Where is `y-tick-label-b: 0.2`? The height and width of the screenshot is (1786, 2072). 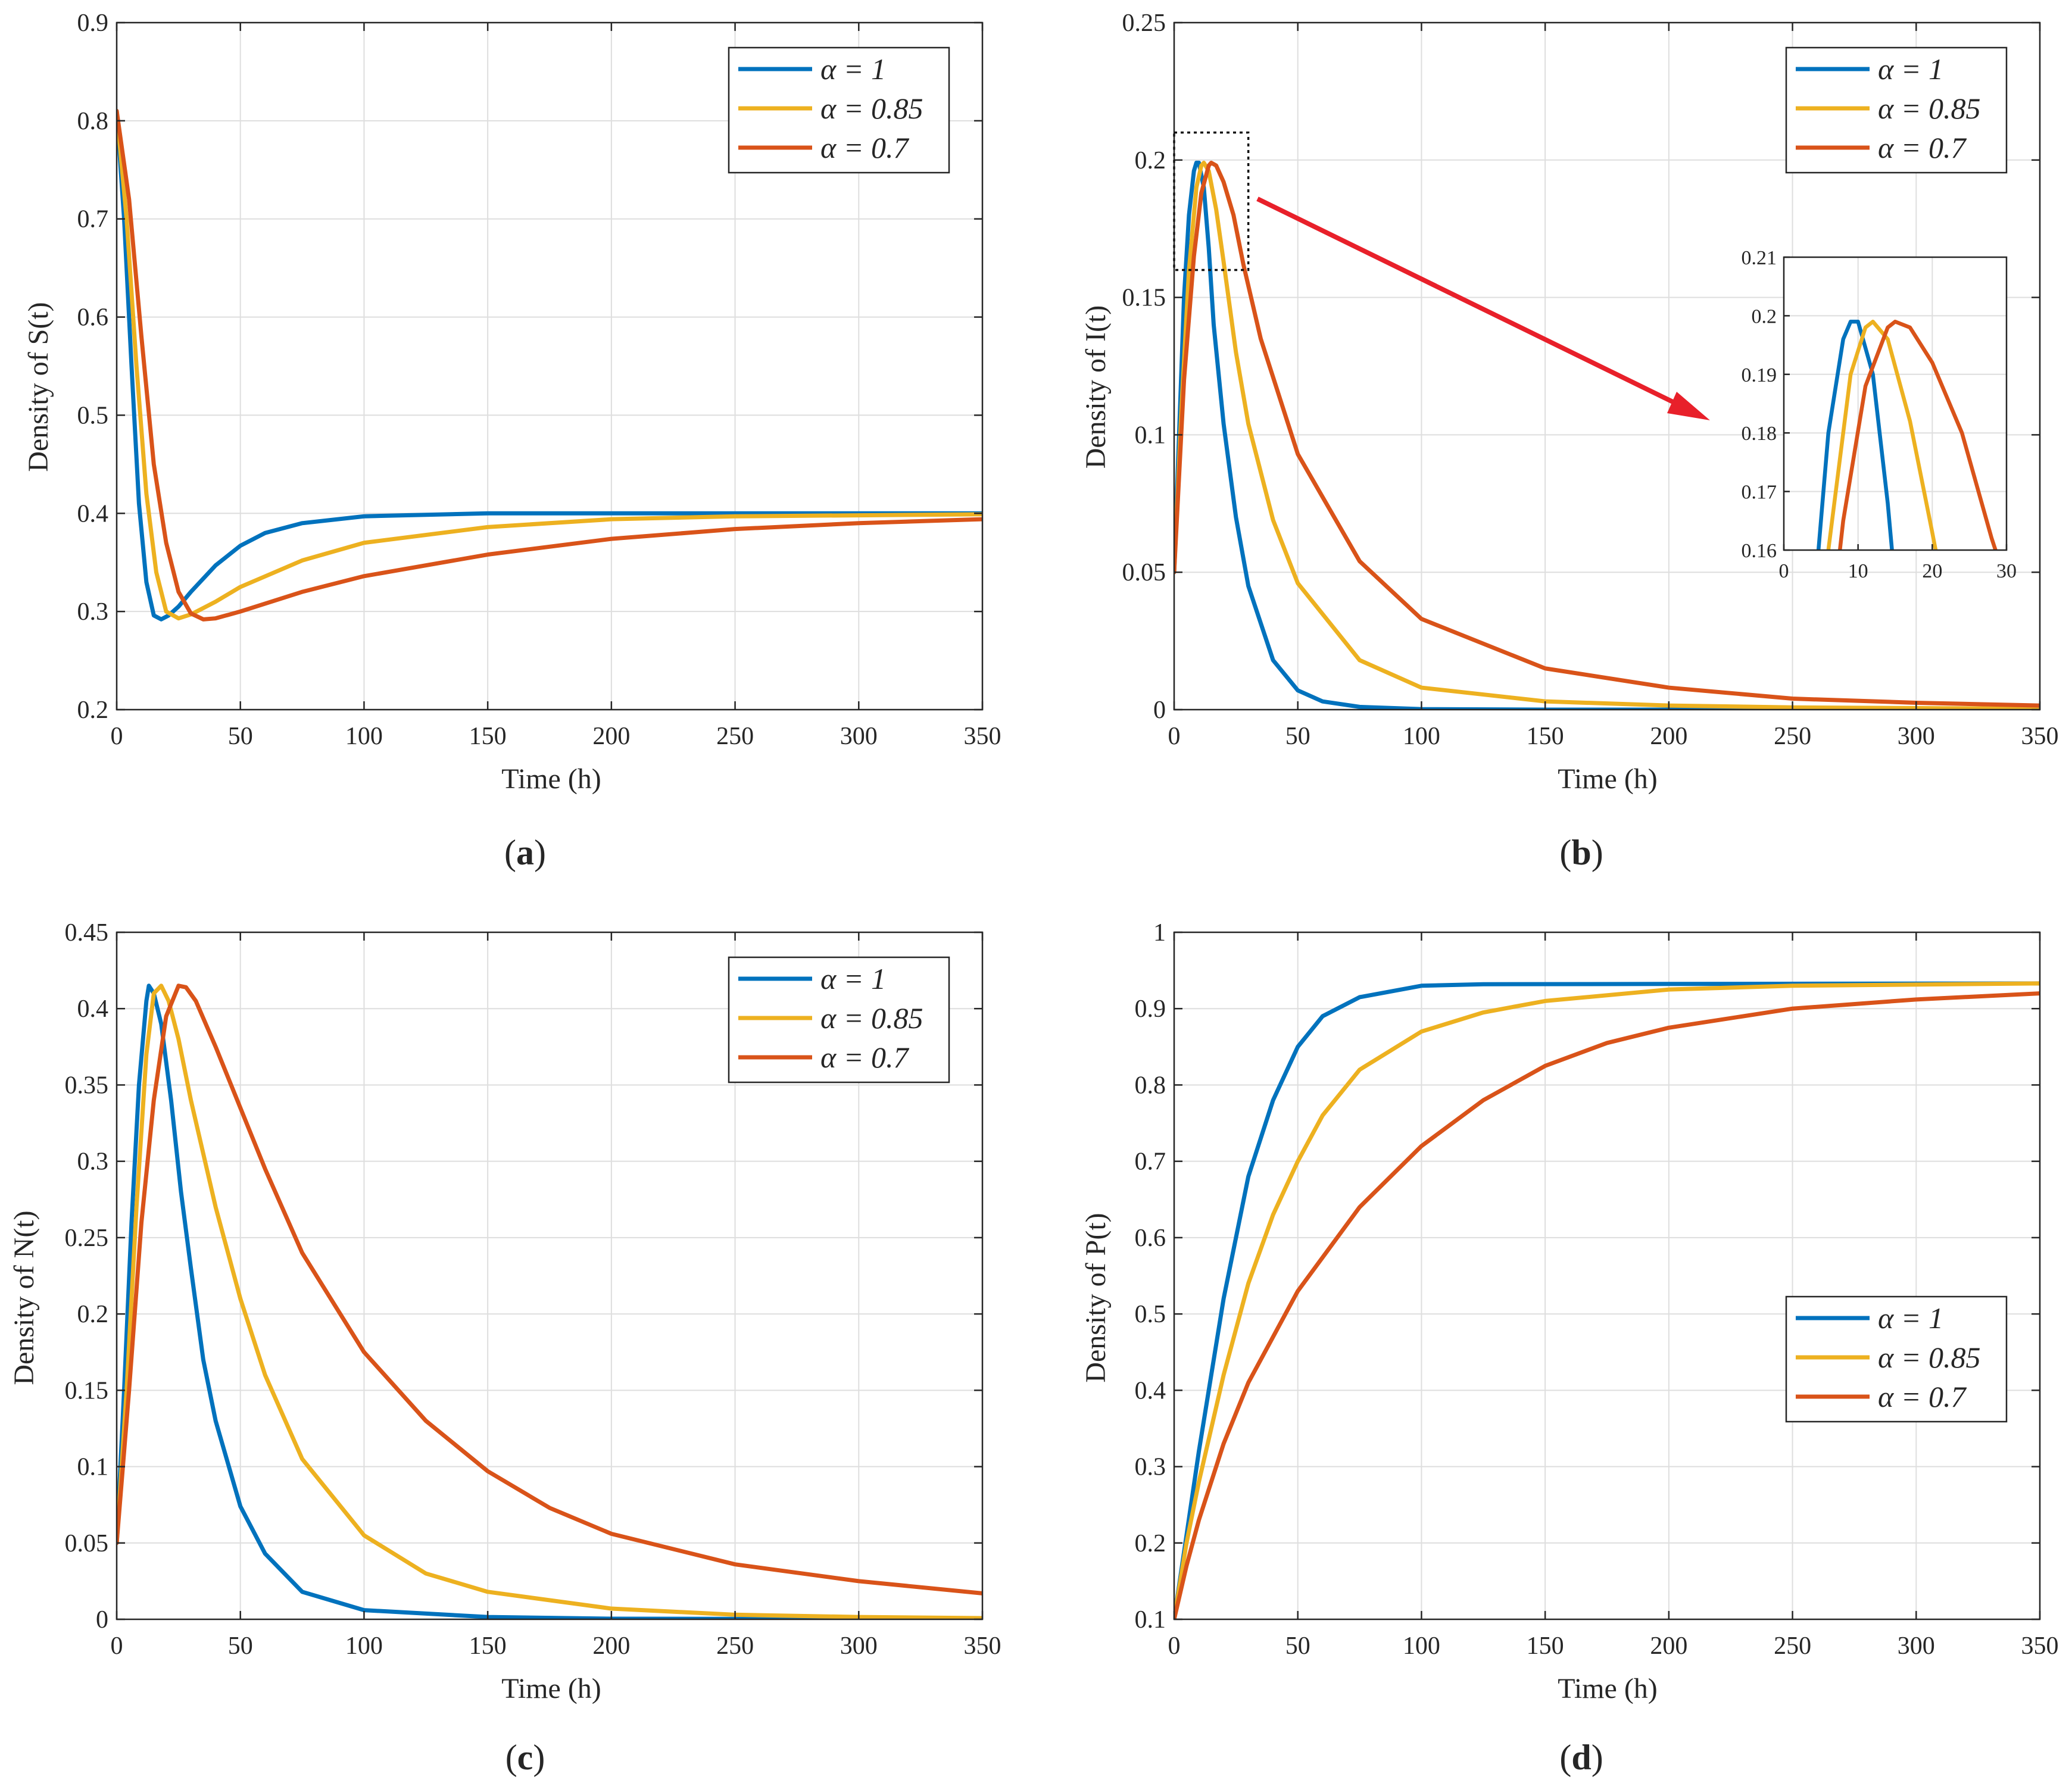
y-tick-label-b: 0.2 is located at coordinates (1150, 160).